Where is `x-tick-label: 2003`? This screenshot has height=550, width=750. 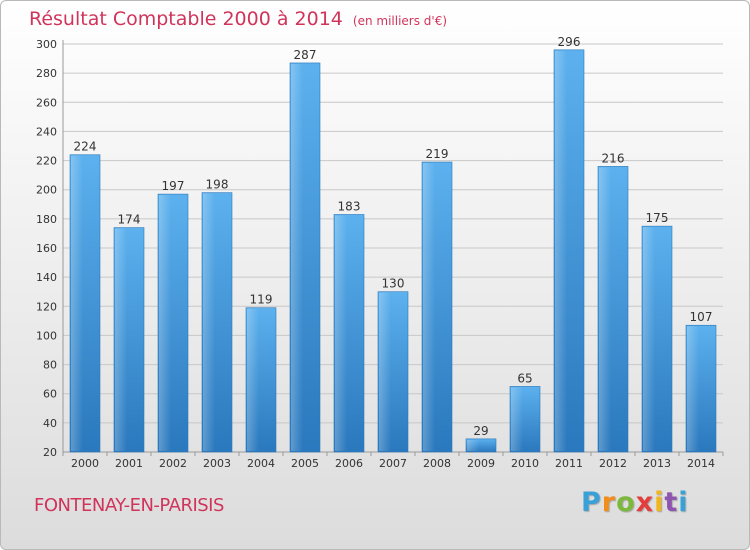
x-tick-label: 2003 is located at coordinates (217, 463).